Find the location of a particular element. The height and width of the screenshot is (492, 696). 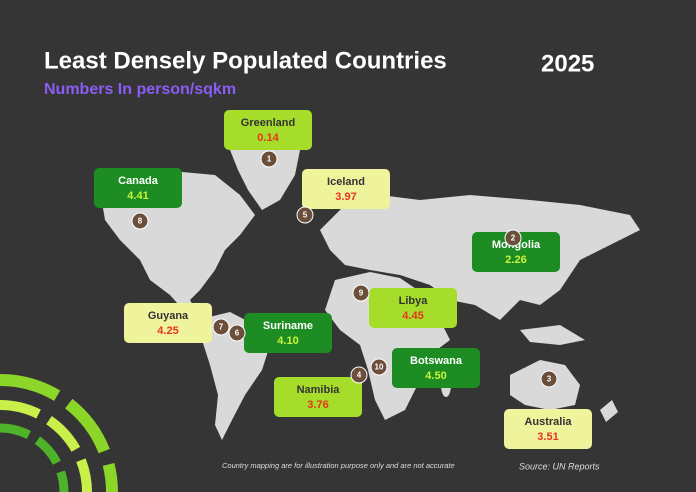

country-value: 3.97 is located at coordinates (345, 197).